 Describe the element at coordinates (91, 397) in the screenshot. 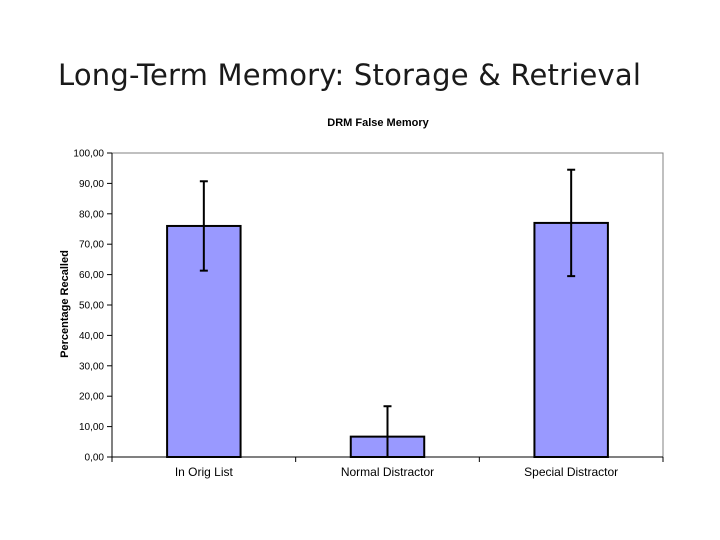

I see `y-tick-label: 20,00` at that location.